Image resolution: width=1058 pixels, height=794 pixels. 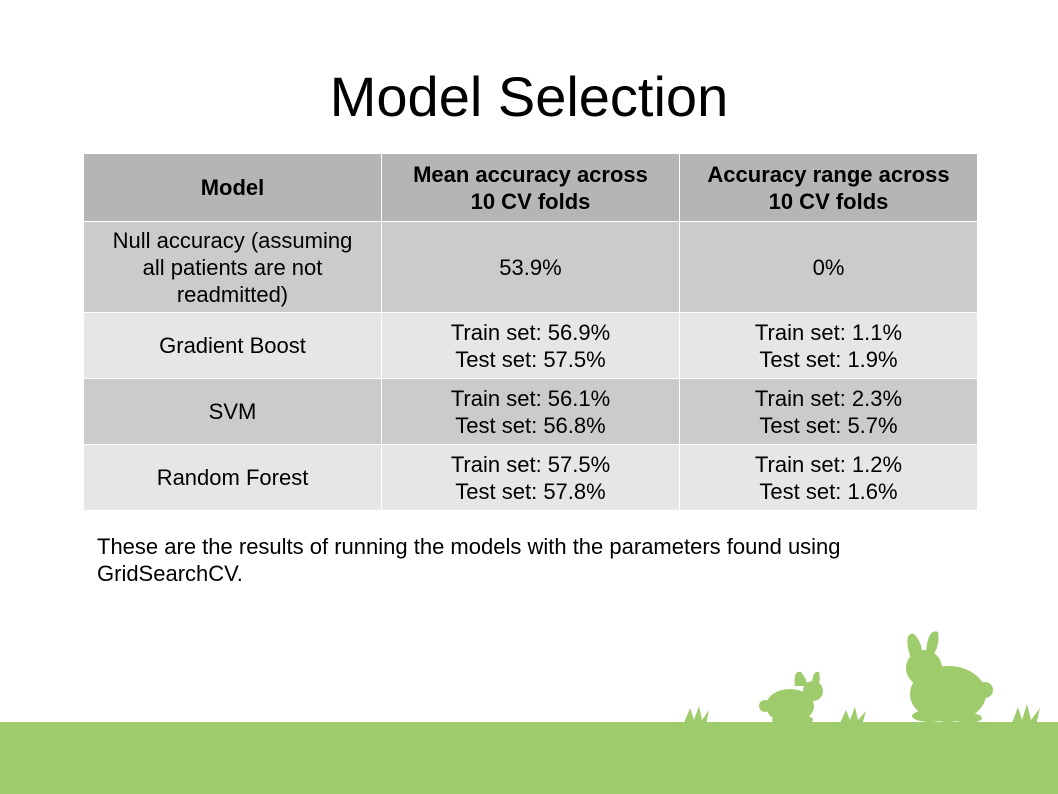 What do you see at coordinates (828, 477) in the screenshot?
I see `cell-range: Train set: 1.2% Test set: 1.6%` at bounding box center [828, 477].